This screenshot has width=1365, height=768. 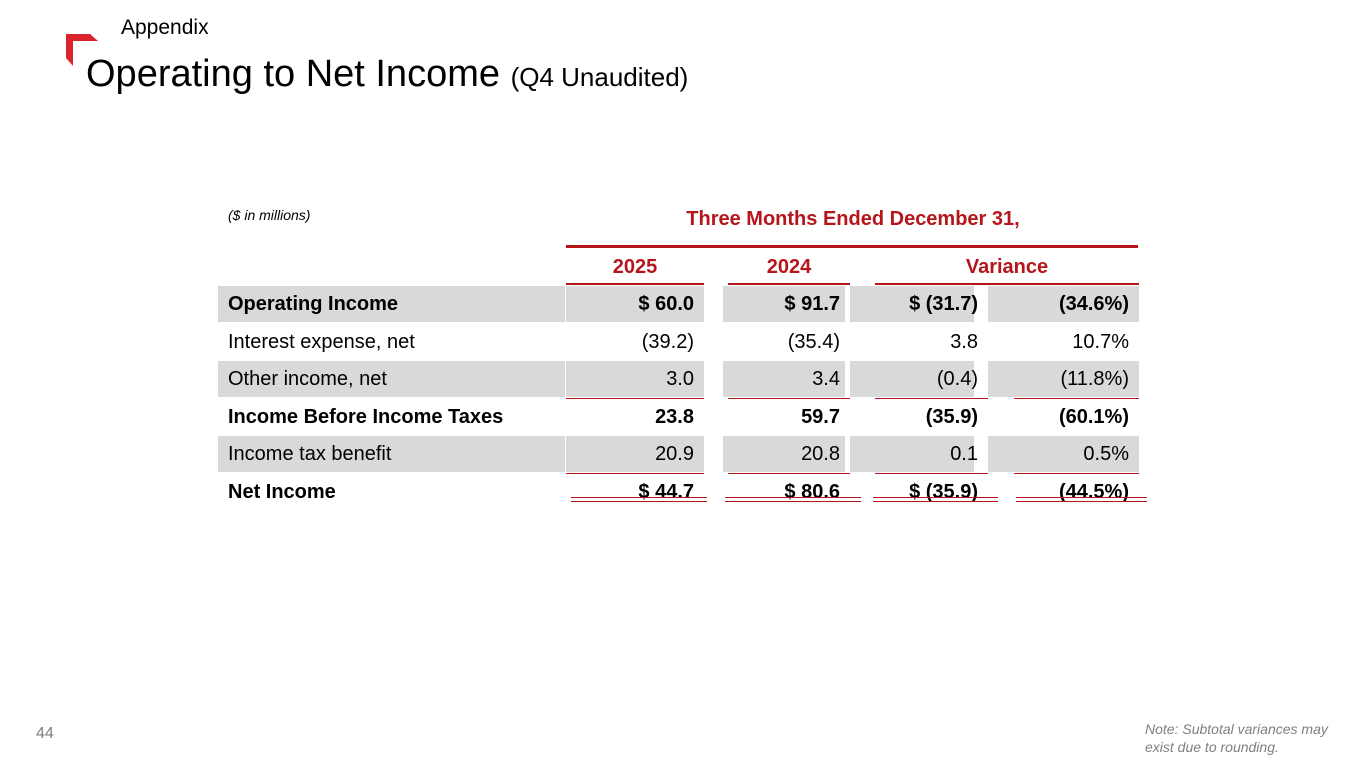 I want to click on column-header-2025: 2025, so click(x=635, y=267).